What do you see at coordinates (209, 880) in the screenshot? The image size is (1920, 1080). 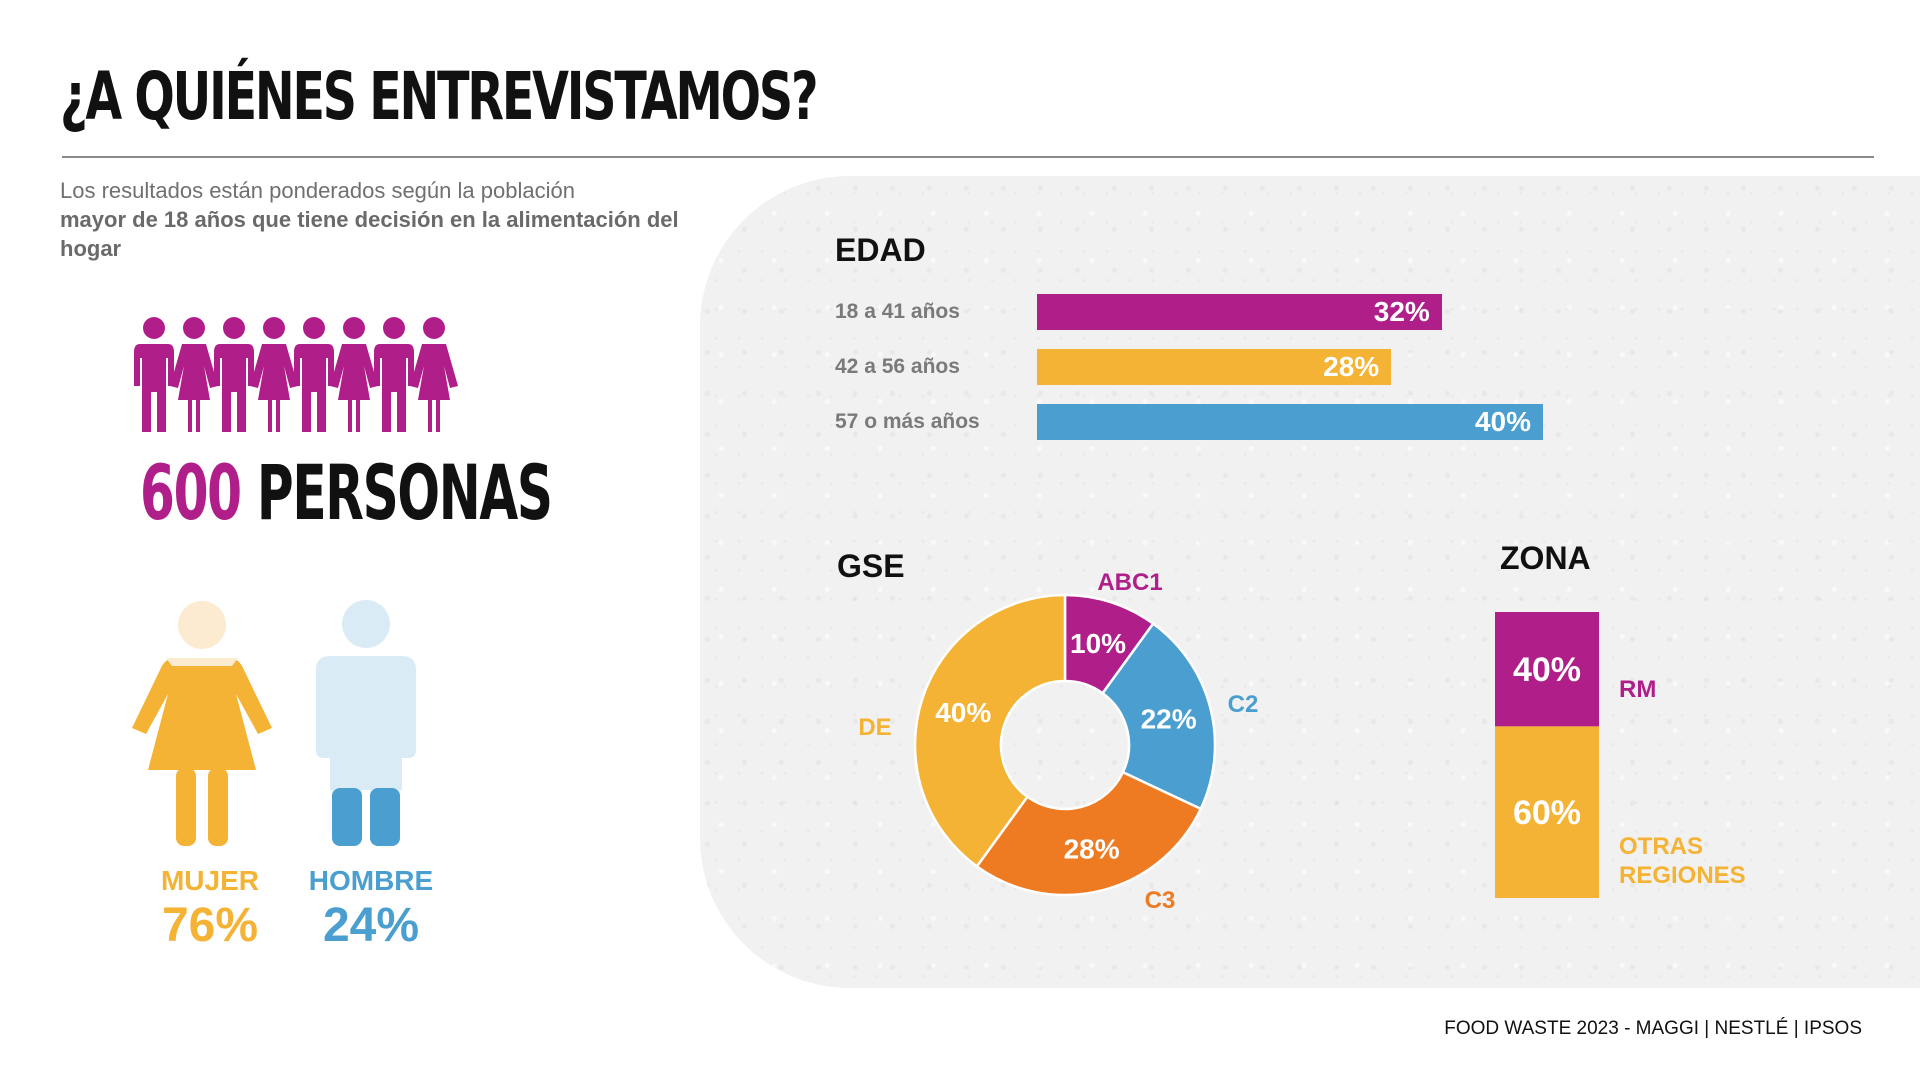 I see `mujer-label: MUJER` at bounding box center [209, 880].